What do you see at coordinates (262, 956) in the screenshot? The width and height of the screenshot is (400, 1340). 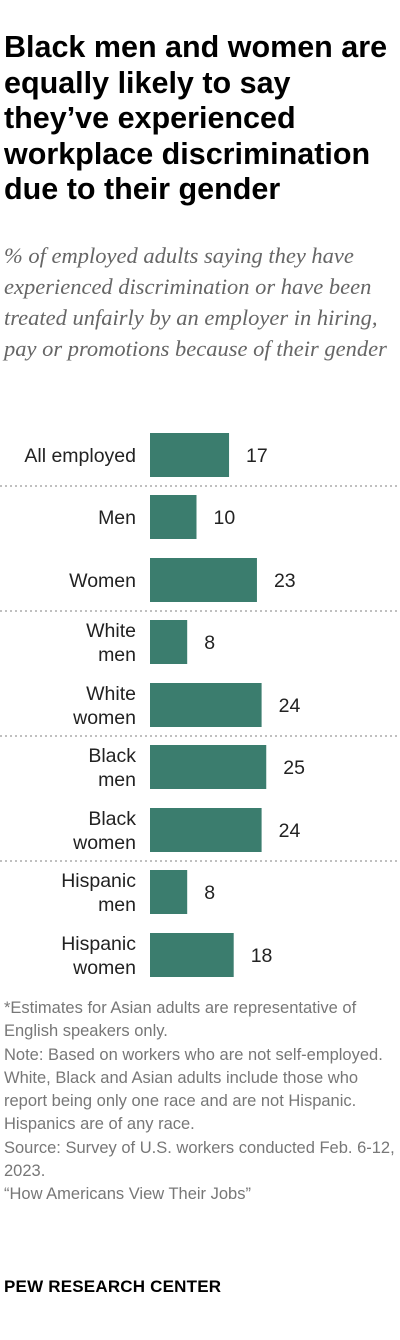 I see `data-label: 18` at bounding box center [262, 956].